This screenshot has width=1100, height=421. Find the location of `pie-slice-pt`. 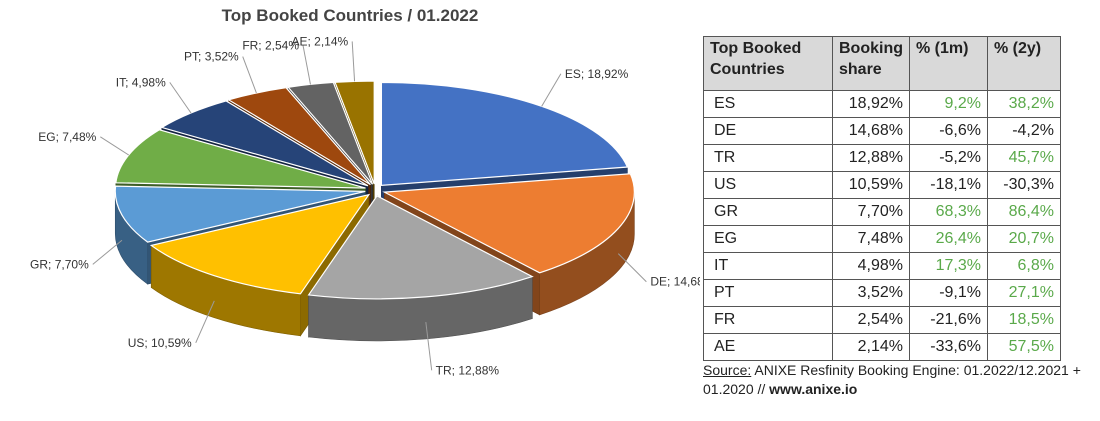

pie-slice-pt is located at coordinates (299, 136).